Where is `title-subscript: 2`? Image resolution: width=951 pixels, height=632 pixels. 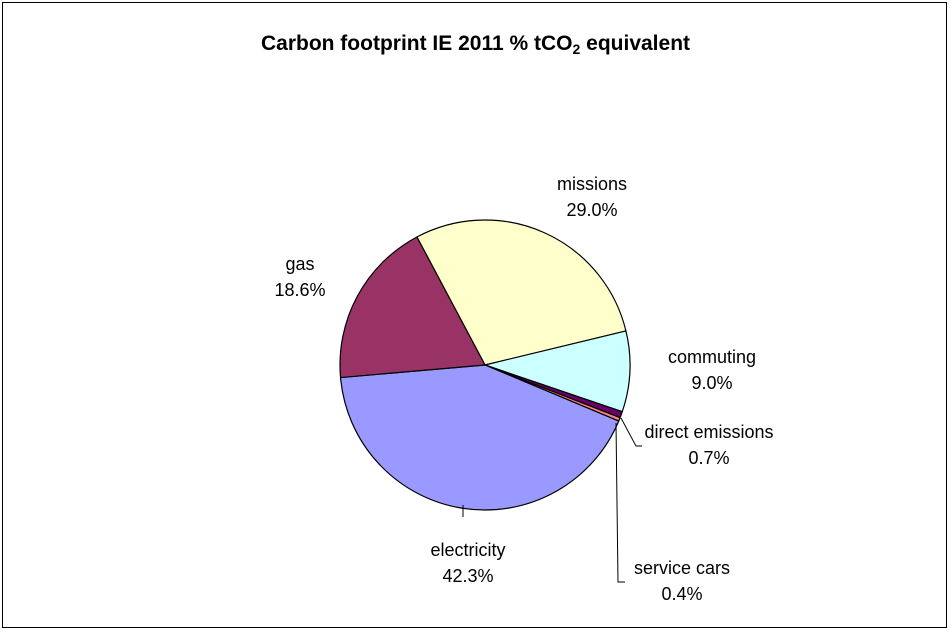
title-subscript: 2 is located at coordinates (576, 49).